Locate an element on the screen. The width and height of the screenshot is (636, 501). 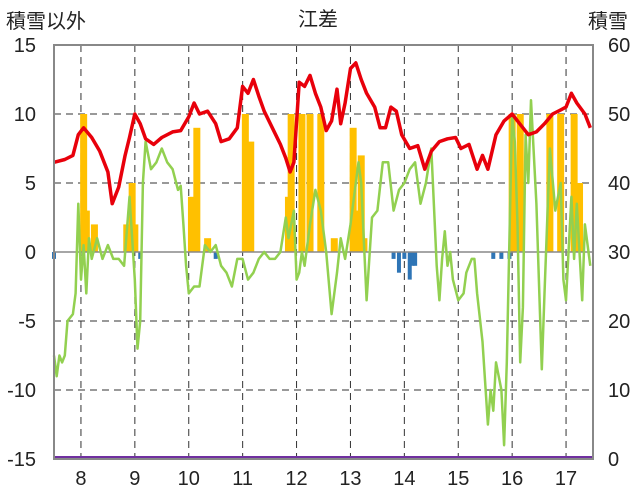
y-left-tick-label: -5 is located at coordinates (27, 322).